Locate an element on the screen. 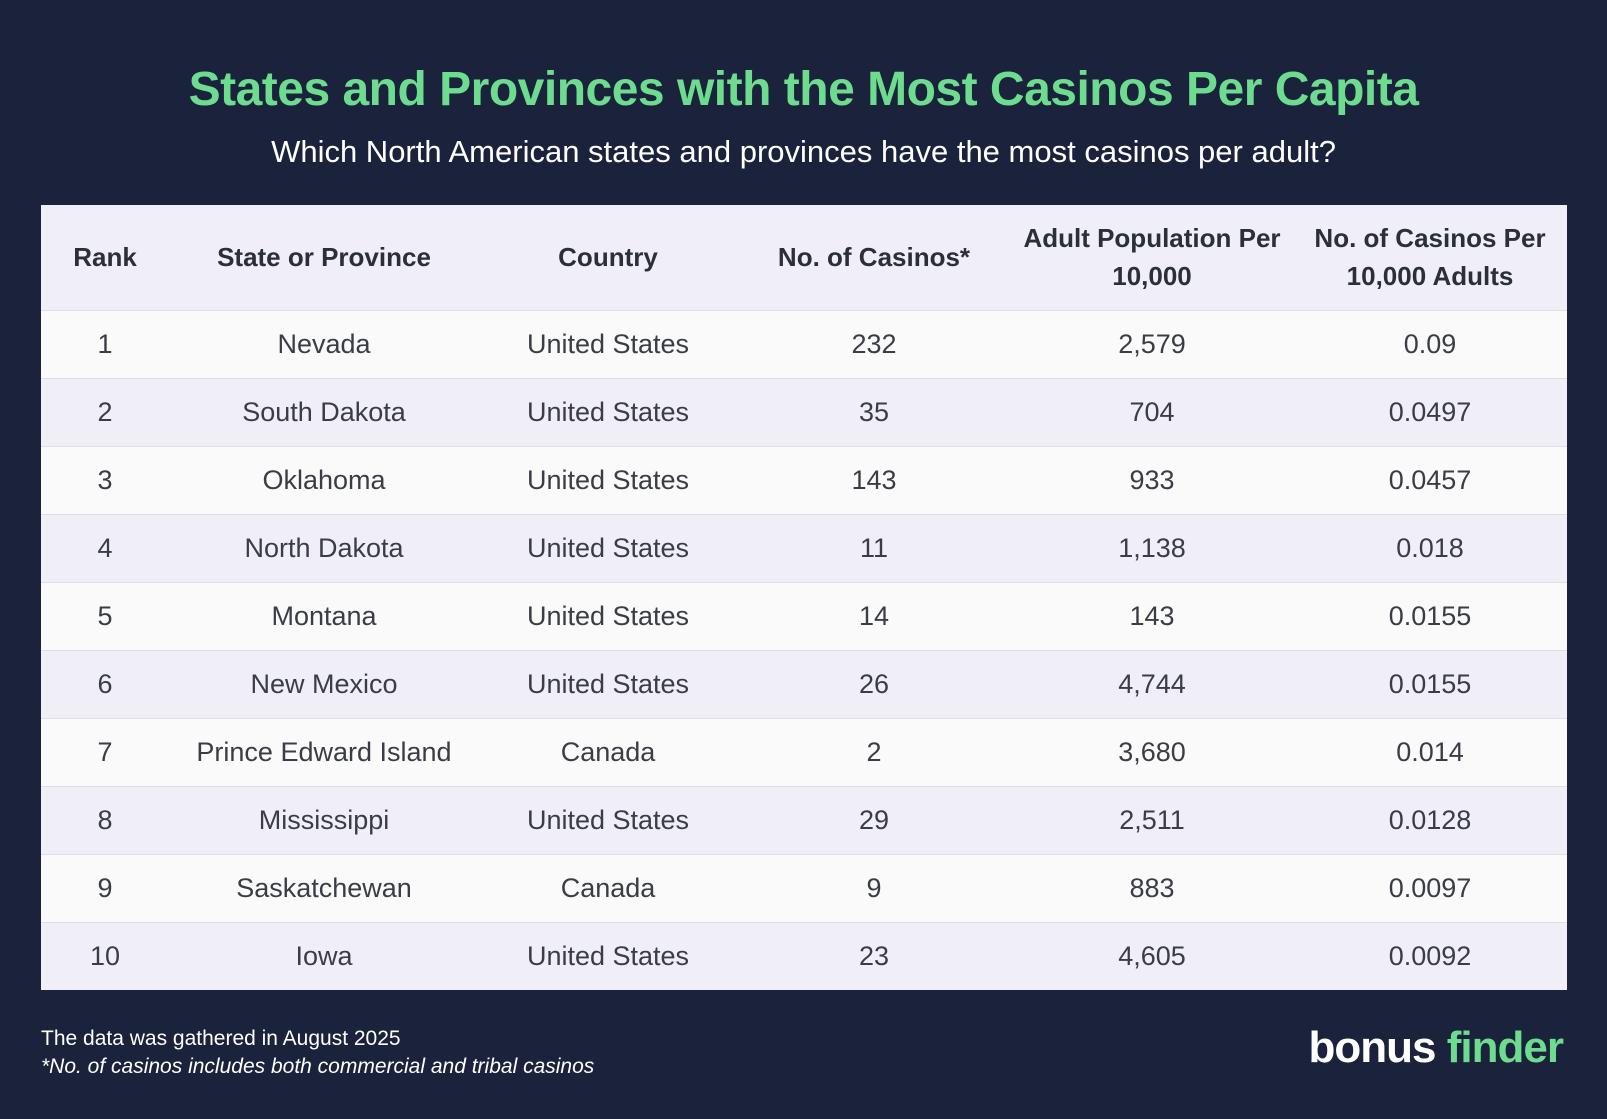  bonusfinder-logo: bonus finder is located at coordinates (1436, 1048).